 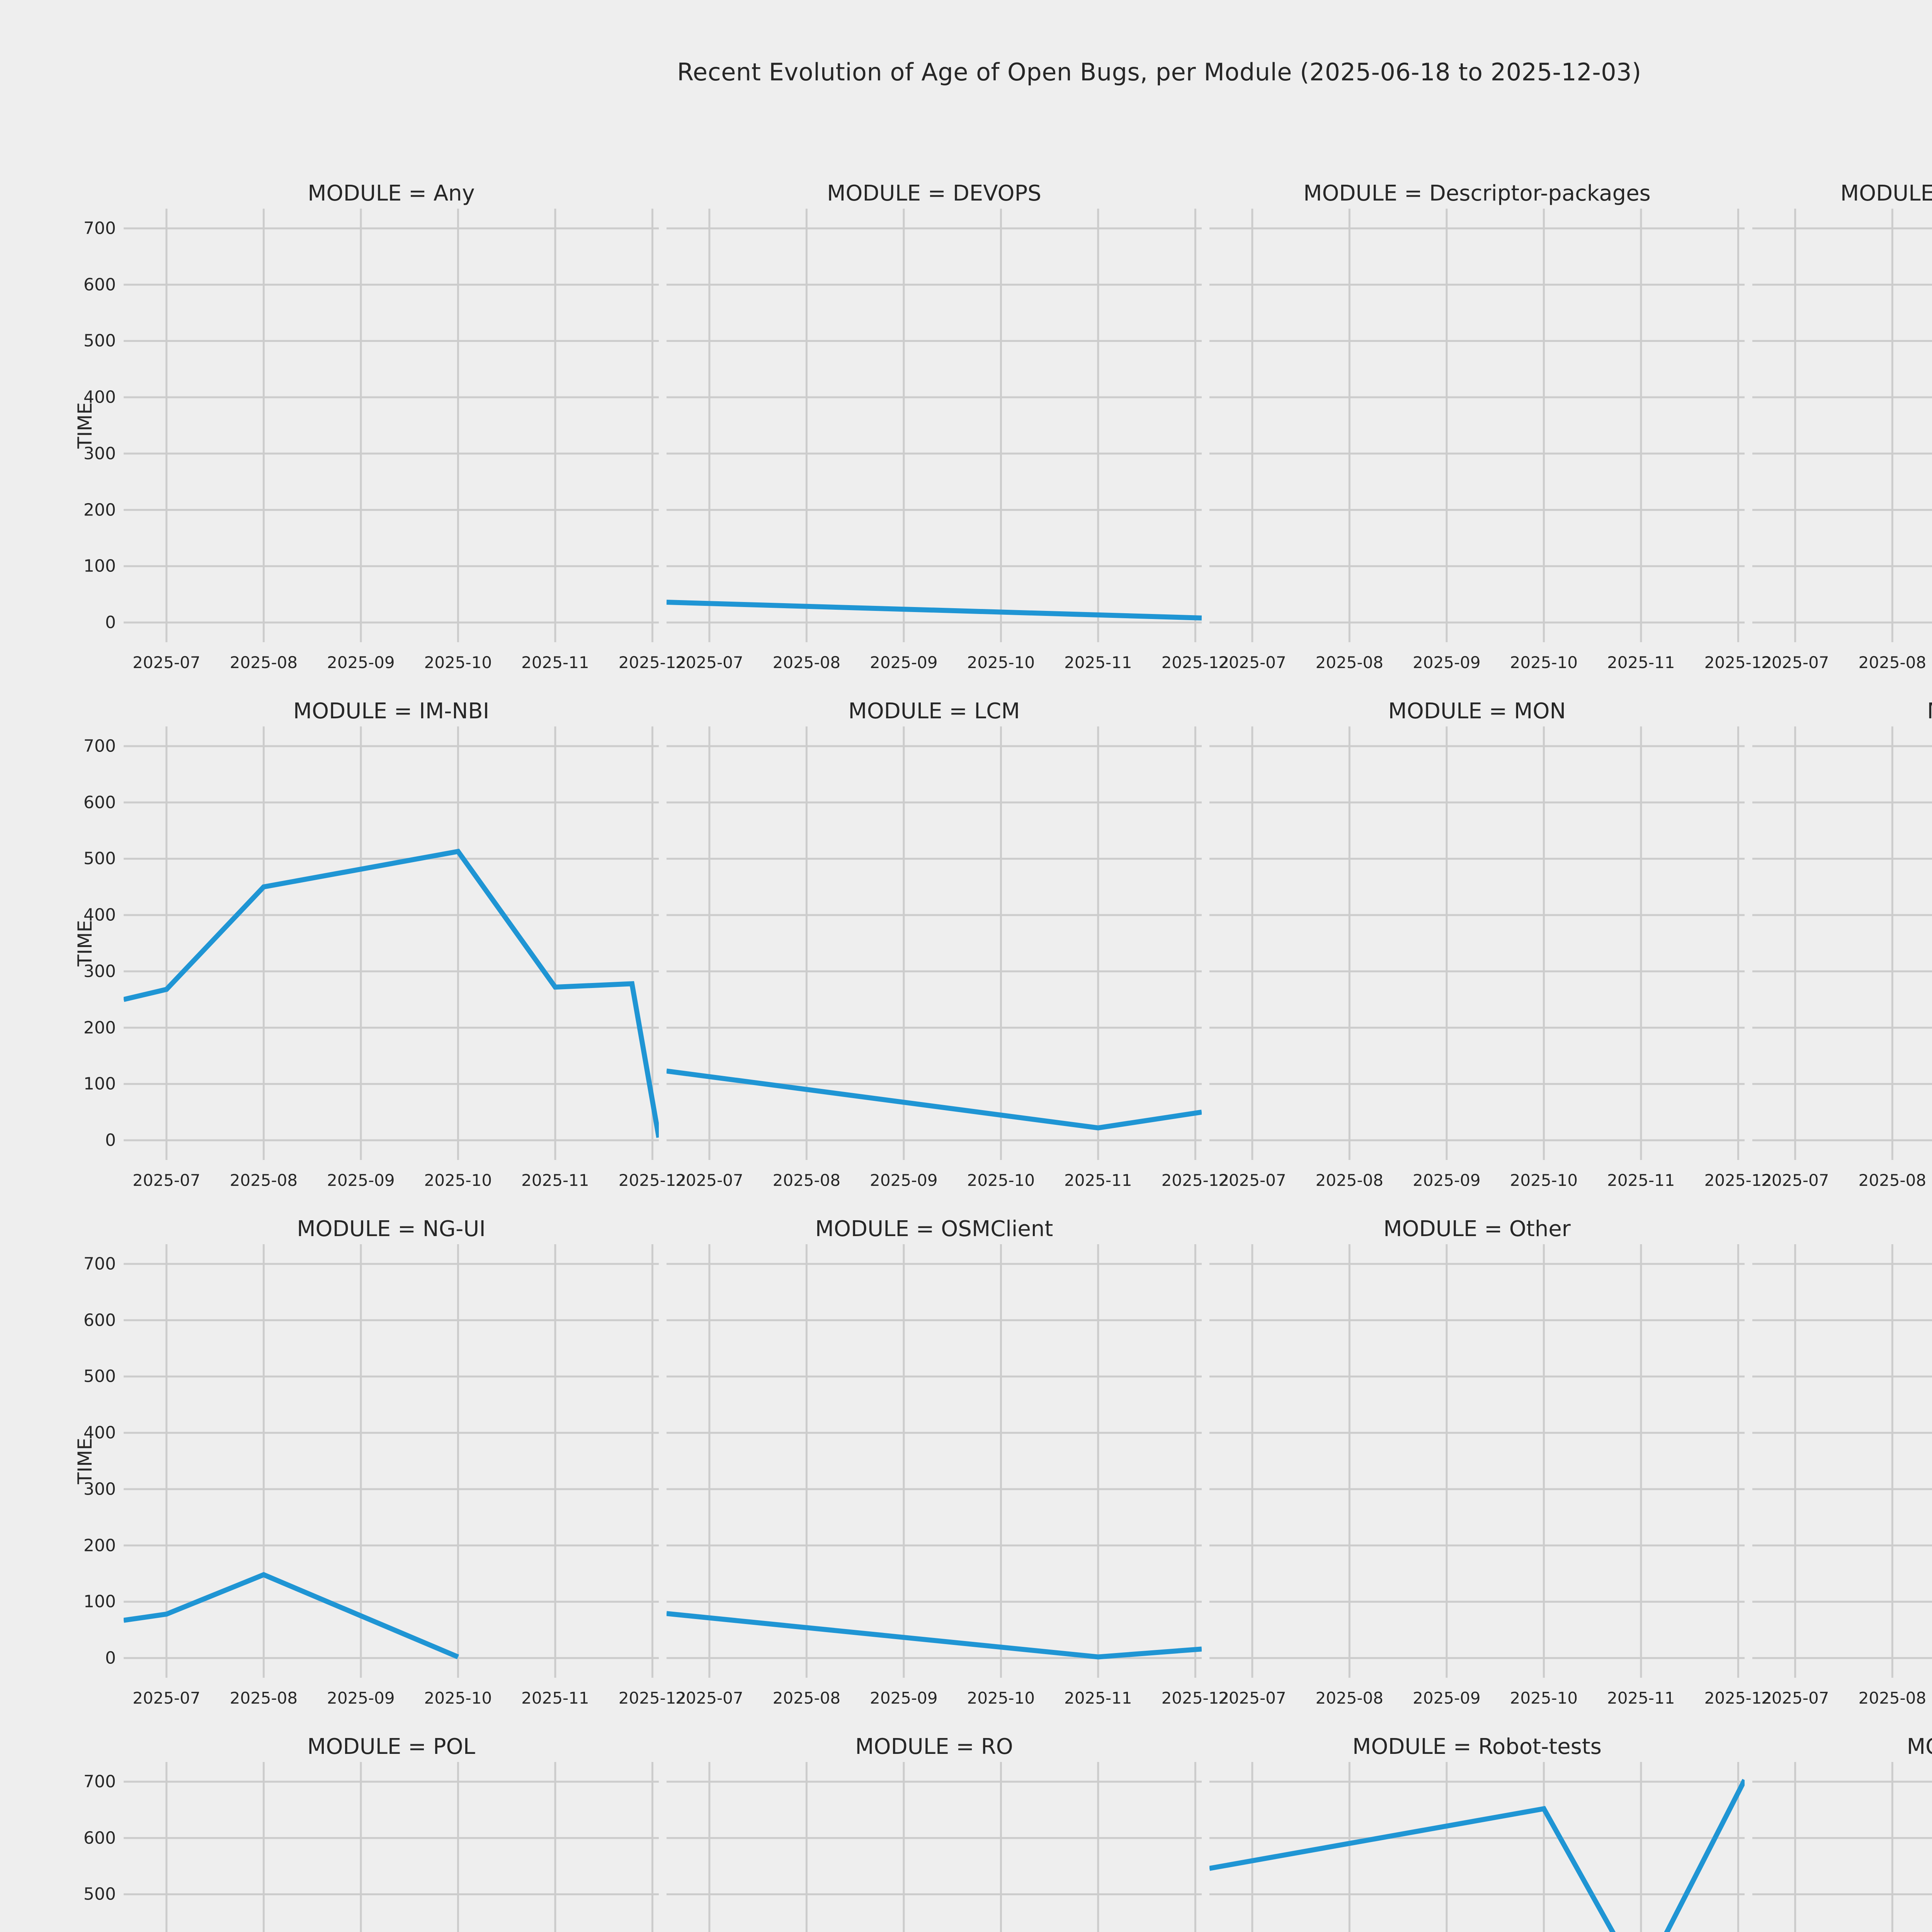 What do you see at coordinates (934, 1229) in the screenshot?
I see `subplot-title: MODULE = OSMClient` at bounding box center [934, 1229].